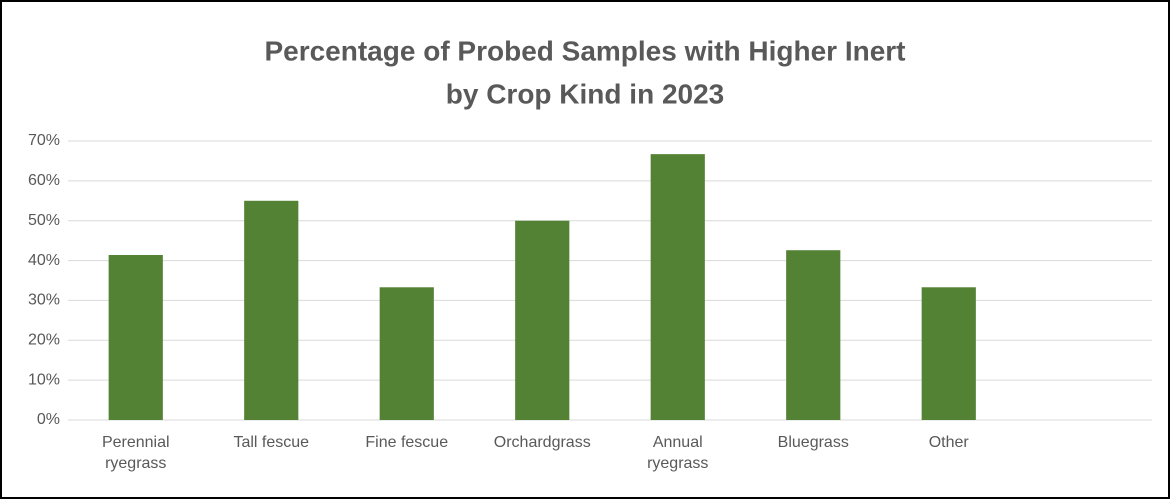  I want to click on x-tick-label-box: Tall fescue, so click(271, 442).